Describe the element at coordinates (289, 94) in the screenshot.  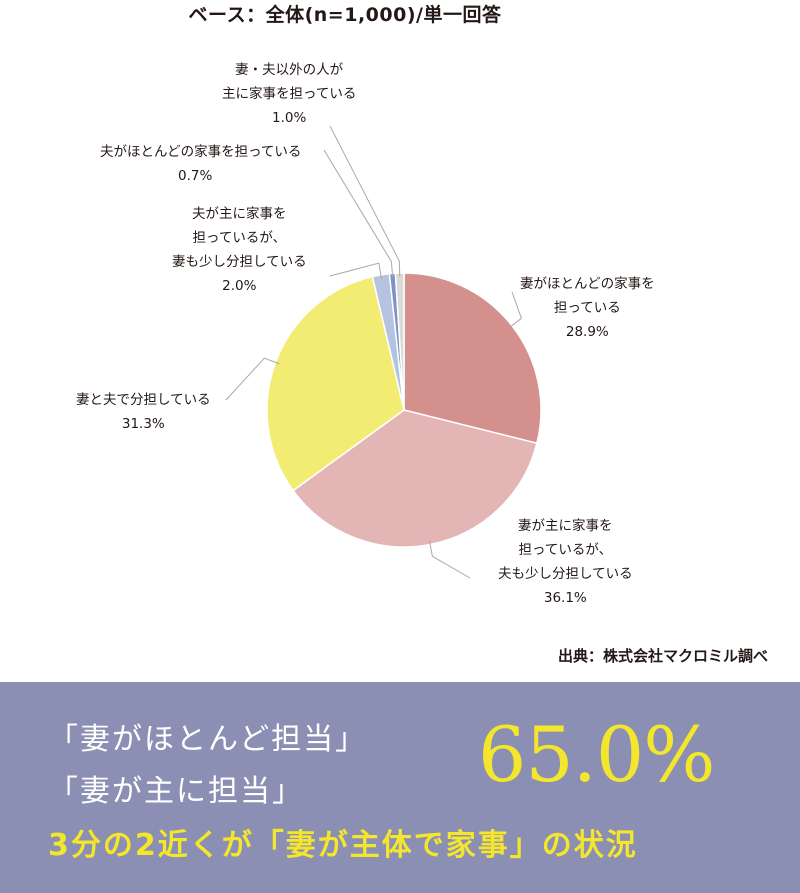
I see `slice-label-others: 妻・夫以外の人が 主に家事を担っている 1.0%` at that location.